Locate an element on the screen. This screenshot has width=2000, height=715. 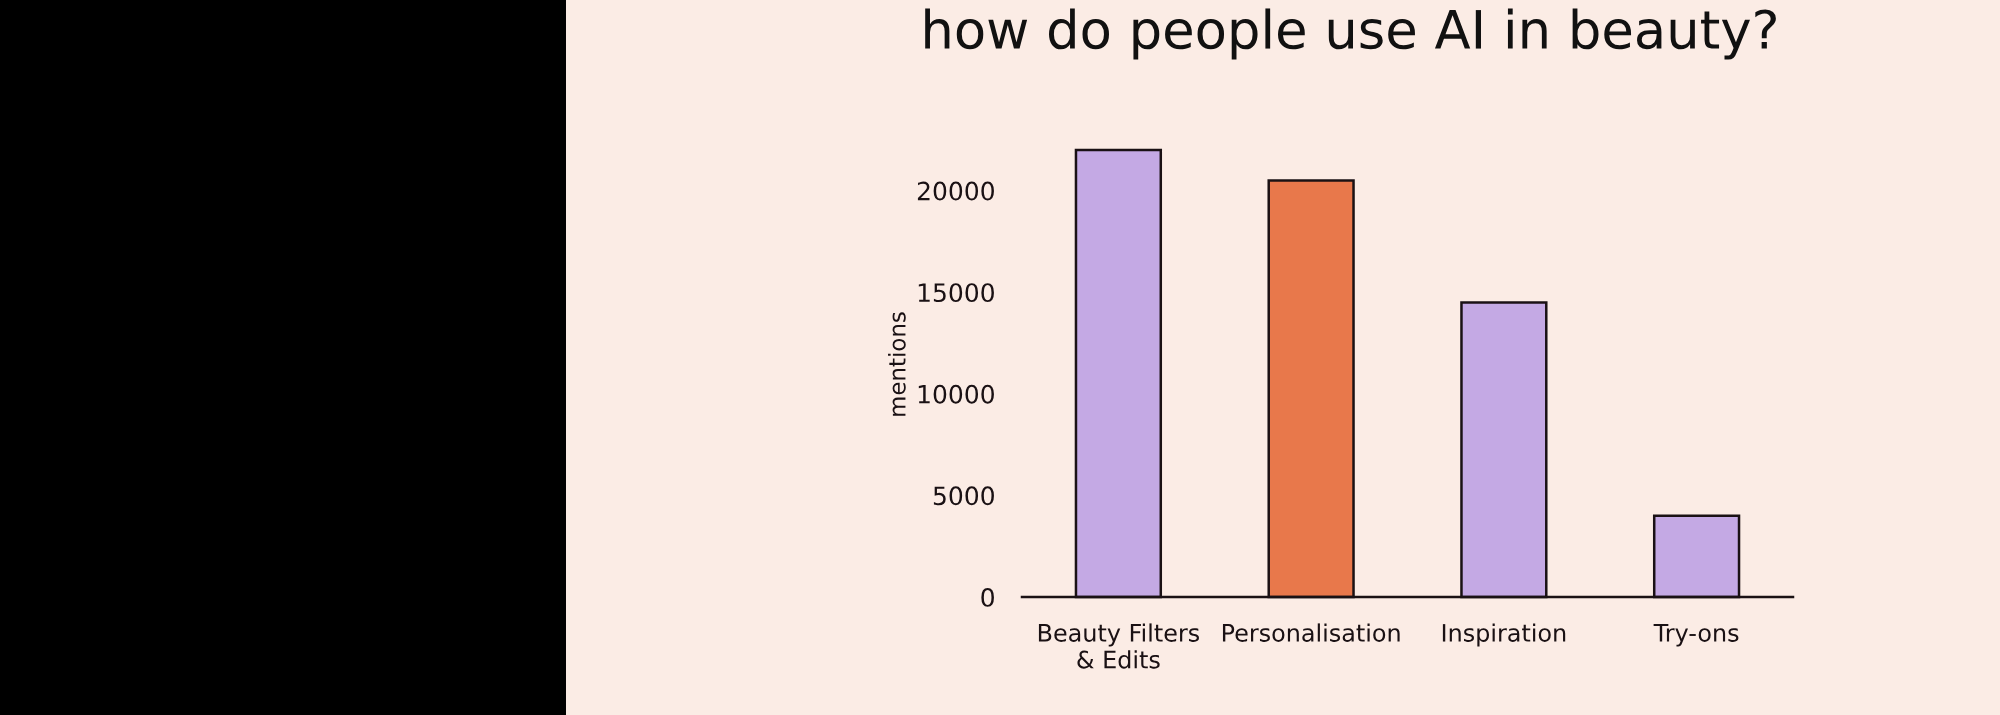
y-tick-label: 10000 is located at coordinates (956, 394).